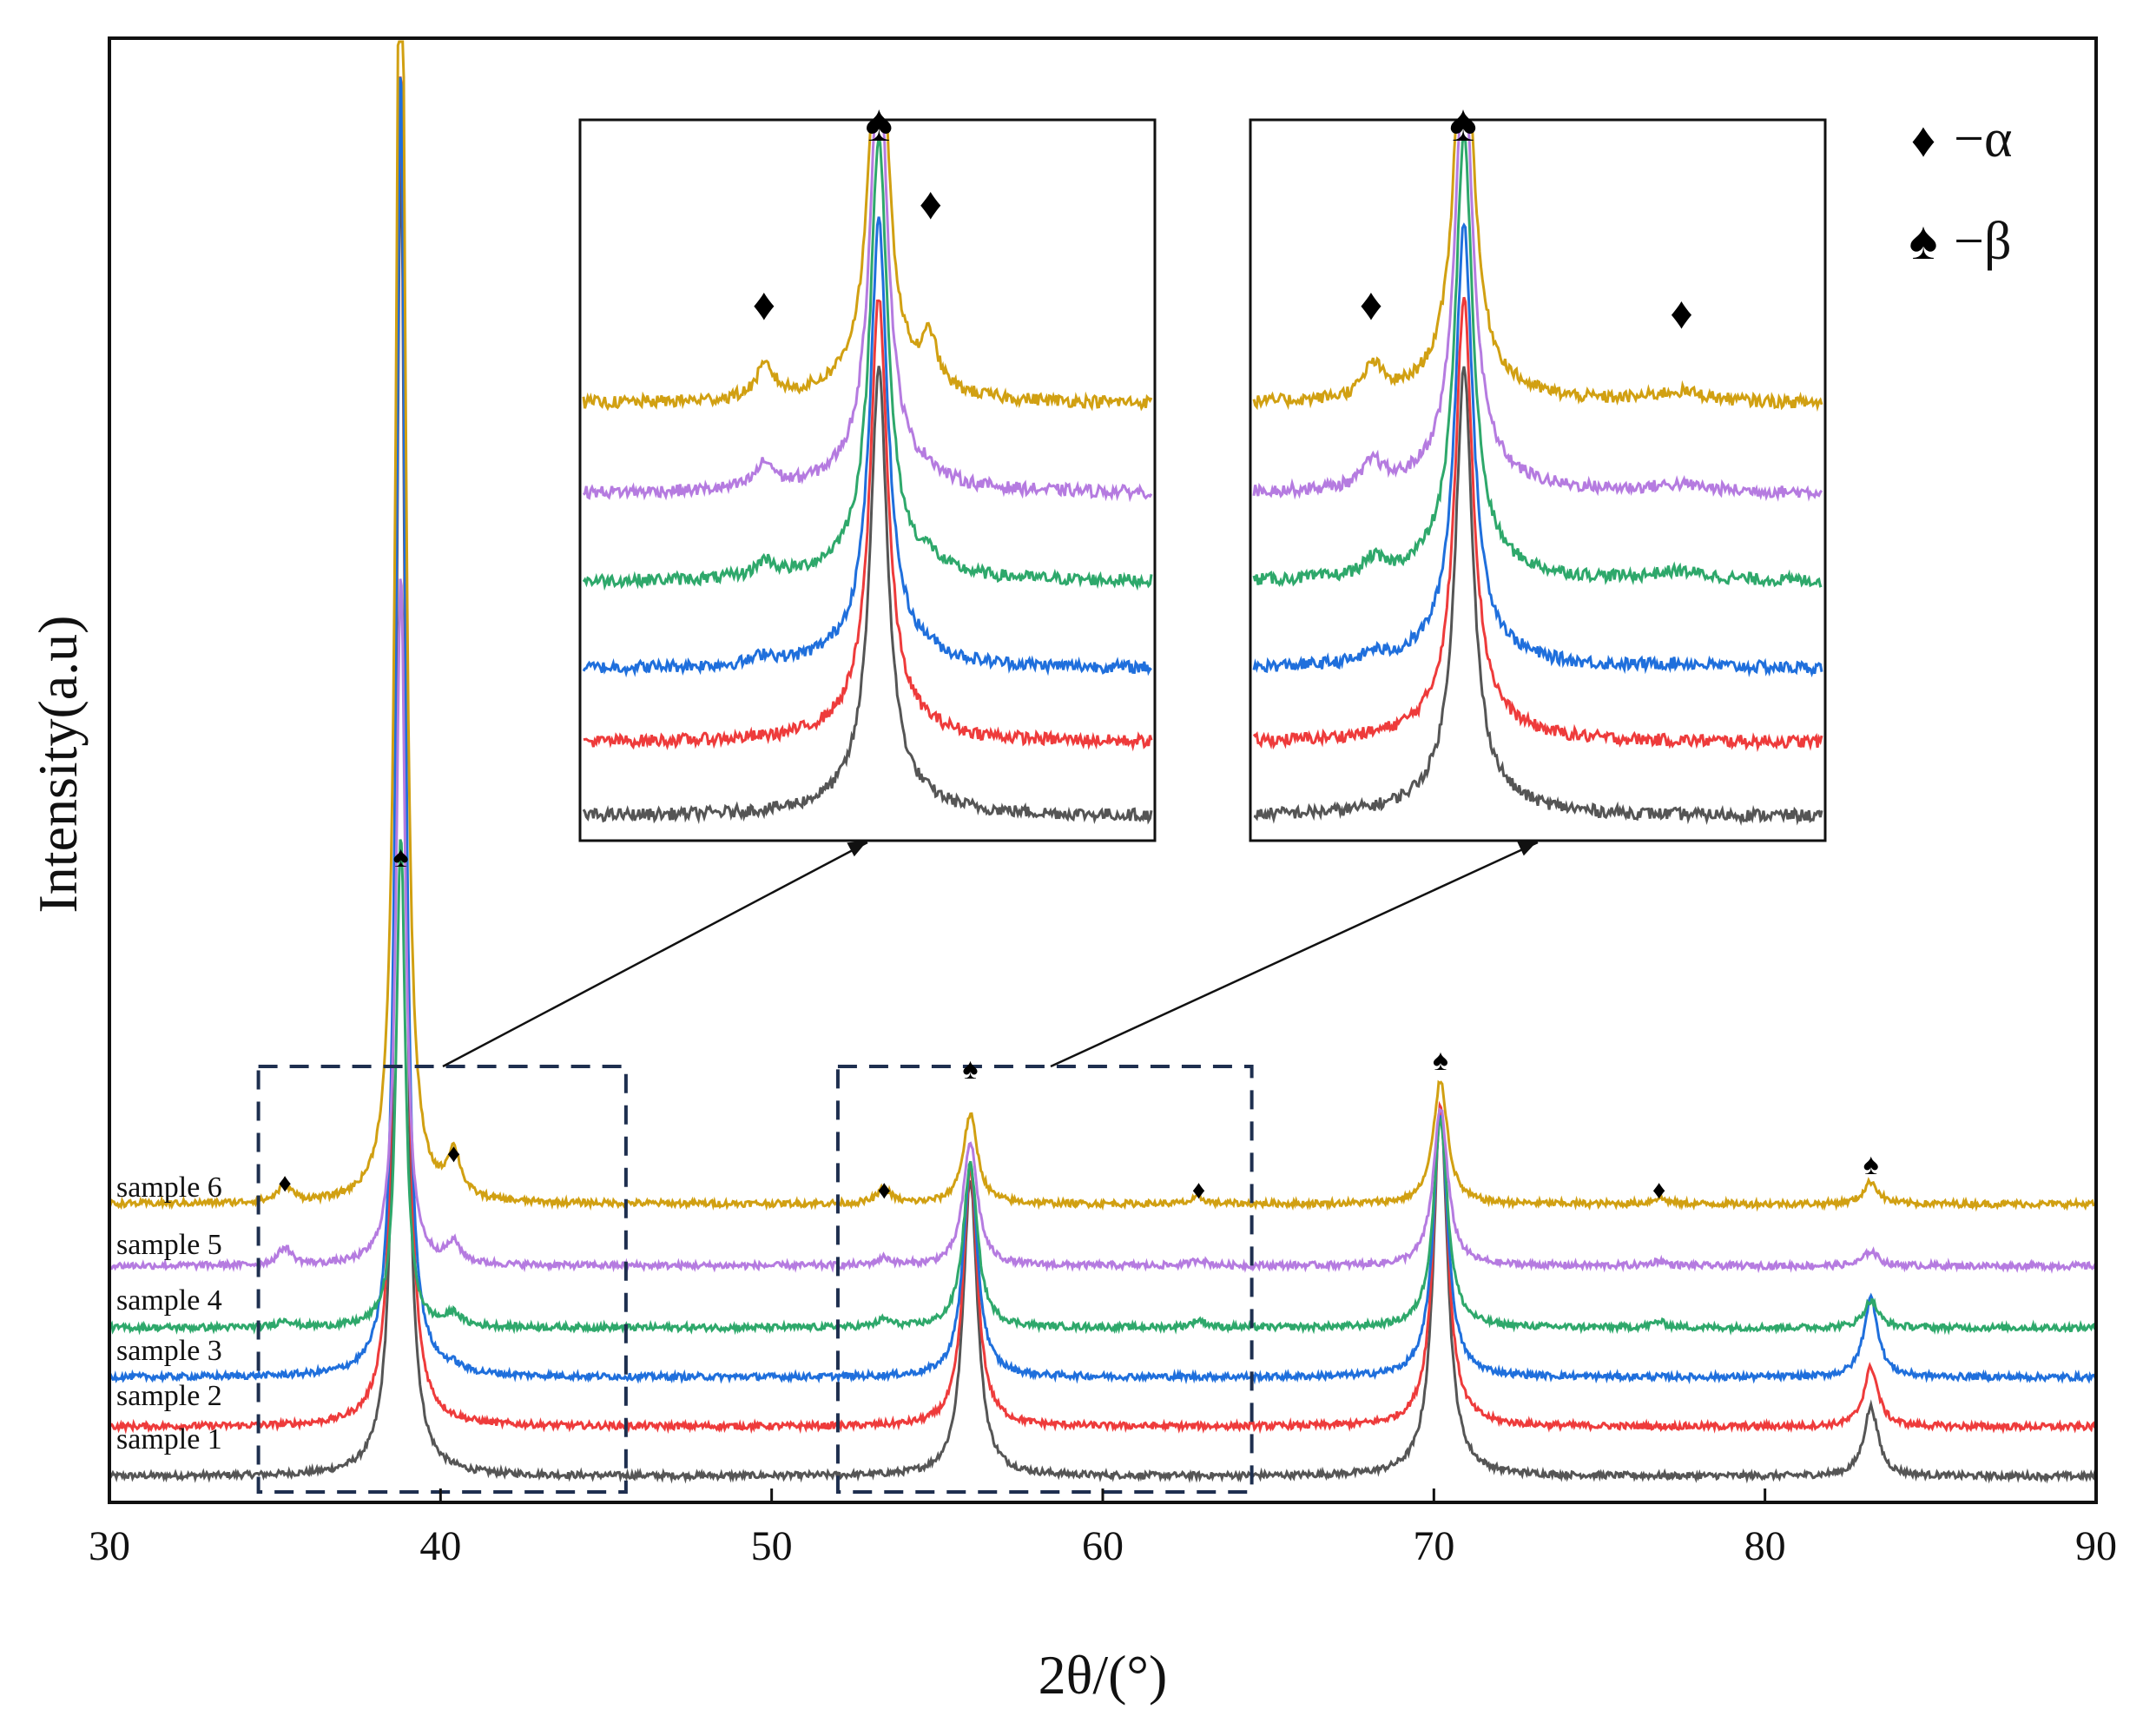  What do you see at coordinates (58, 765) in the screenshot?
I see `y-axis-label: Intensity(a.u)` at bounding box center [58, 765].